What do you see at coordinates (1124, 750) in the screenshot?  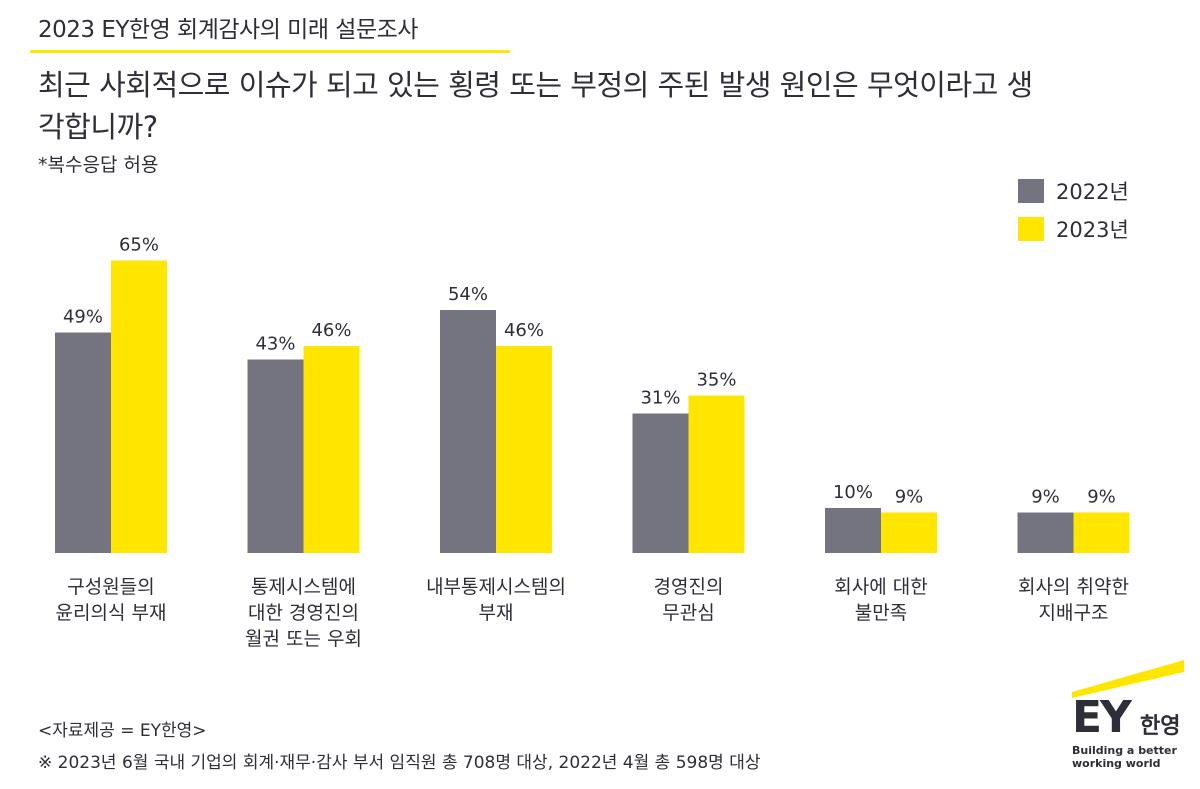 I see `logo-tagline-line-1: Building a better` at bounding box center [1124, 750].